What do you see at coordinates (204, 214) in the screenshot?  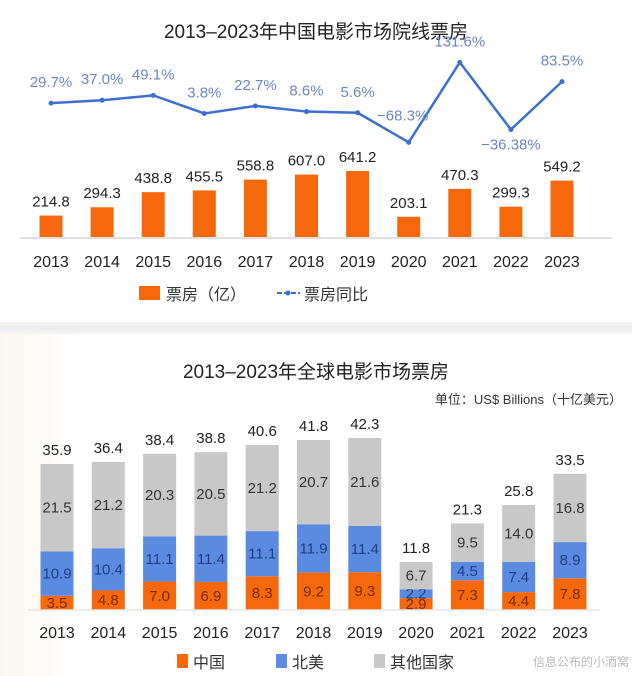 I see `bar-box-office-2016` at bounding box center [204, 214].